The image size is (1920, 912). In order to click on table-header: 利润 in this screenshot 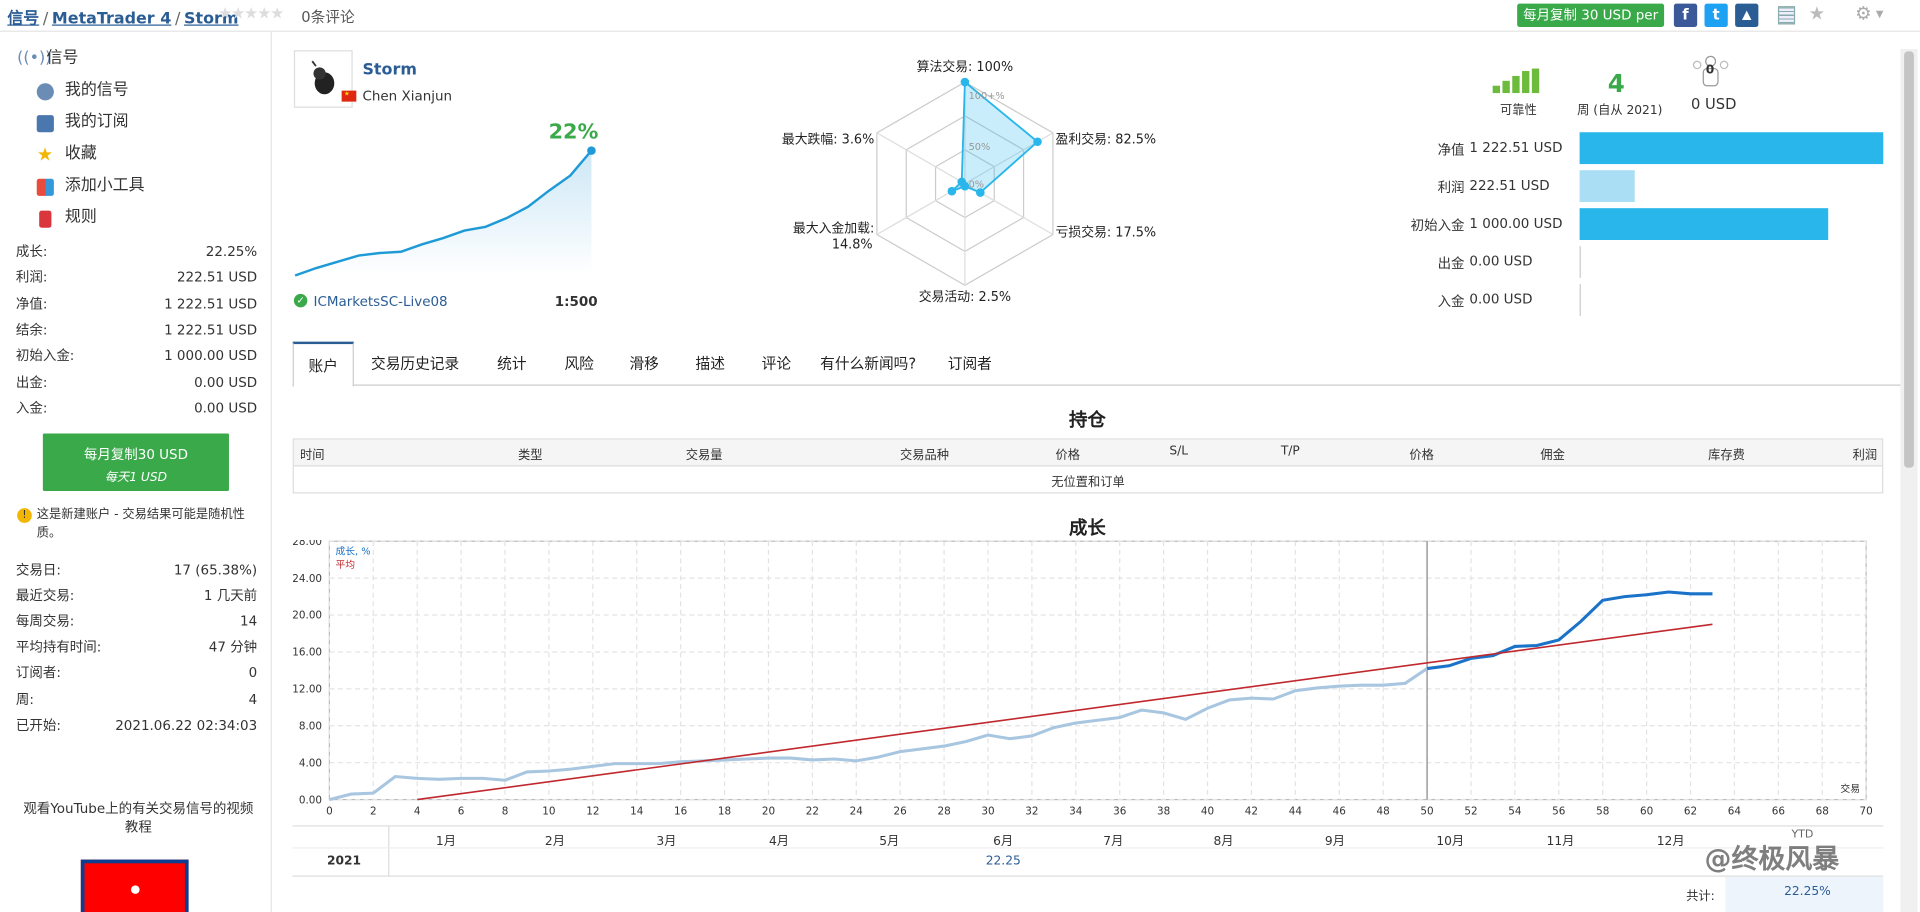, I will do `click(1865, 456)`.